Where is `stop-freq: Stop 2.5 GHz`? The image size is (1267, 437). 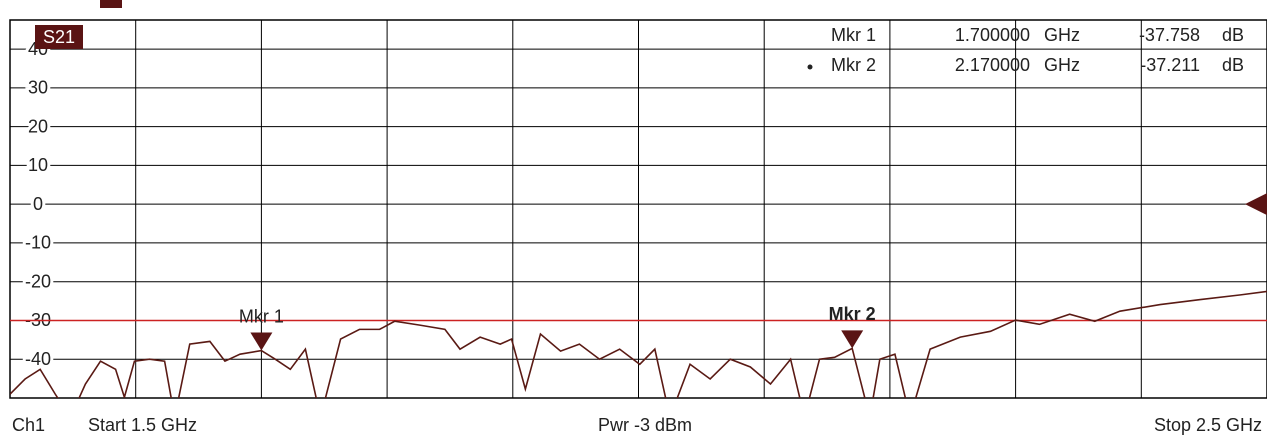 stop-freq: Stop 2.5 GHz is located at coordinates (1208, 425).